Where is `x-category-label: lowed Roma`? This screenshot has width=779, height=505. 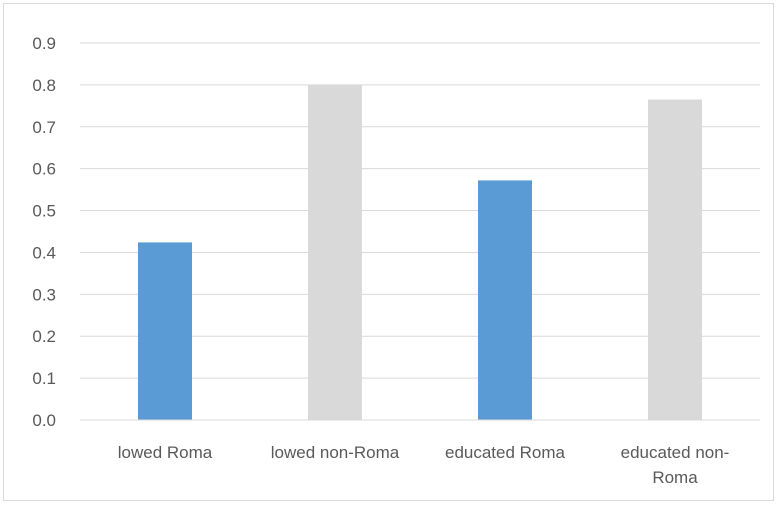
x-category-label: lowed Roma is located at coordinates (165, 452).